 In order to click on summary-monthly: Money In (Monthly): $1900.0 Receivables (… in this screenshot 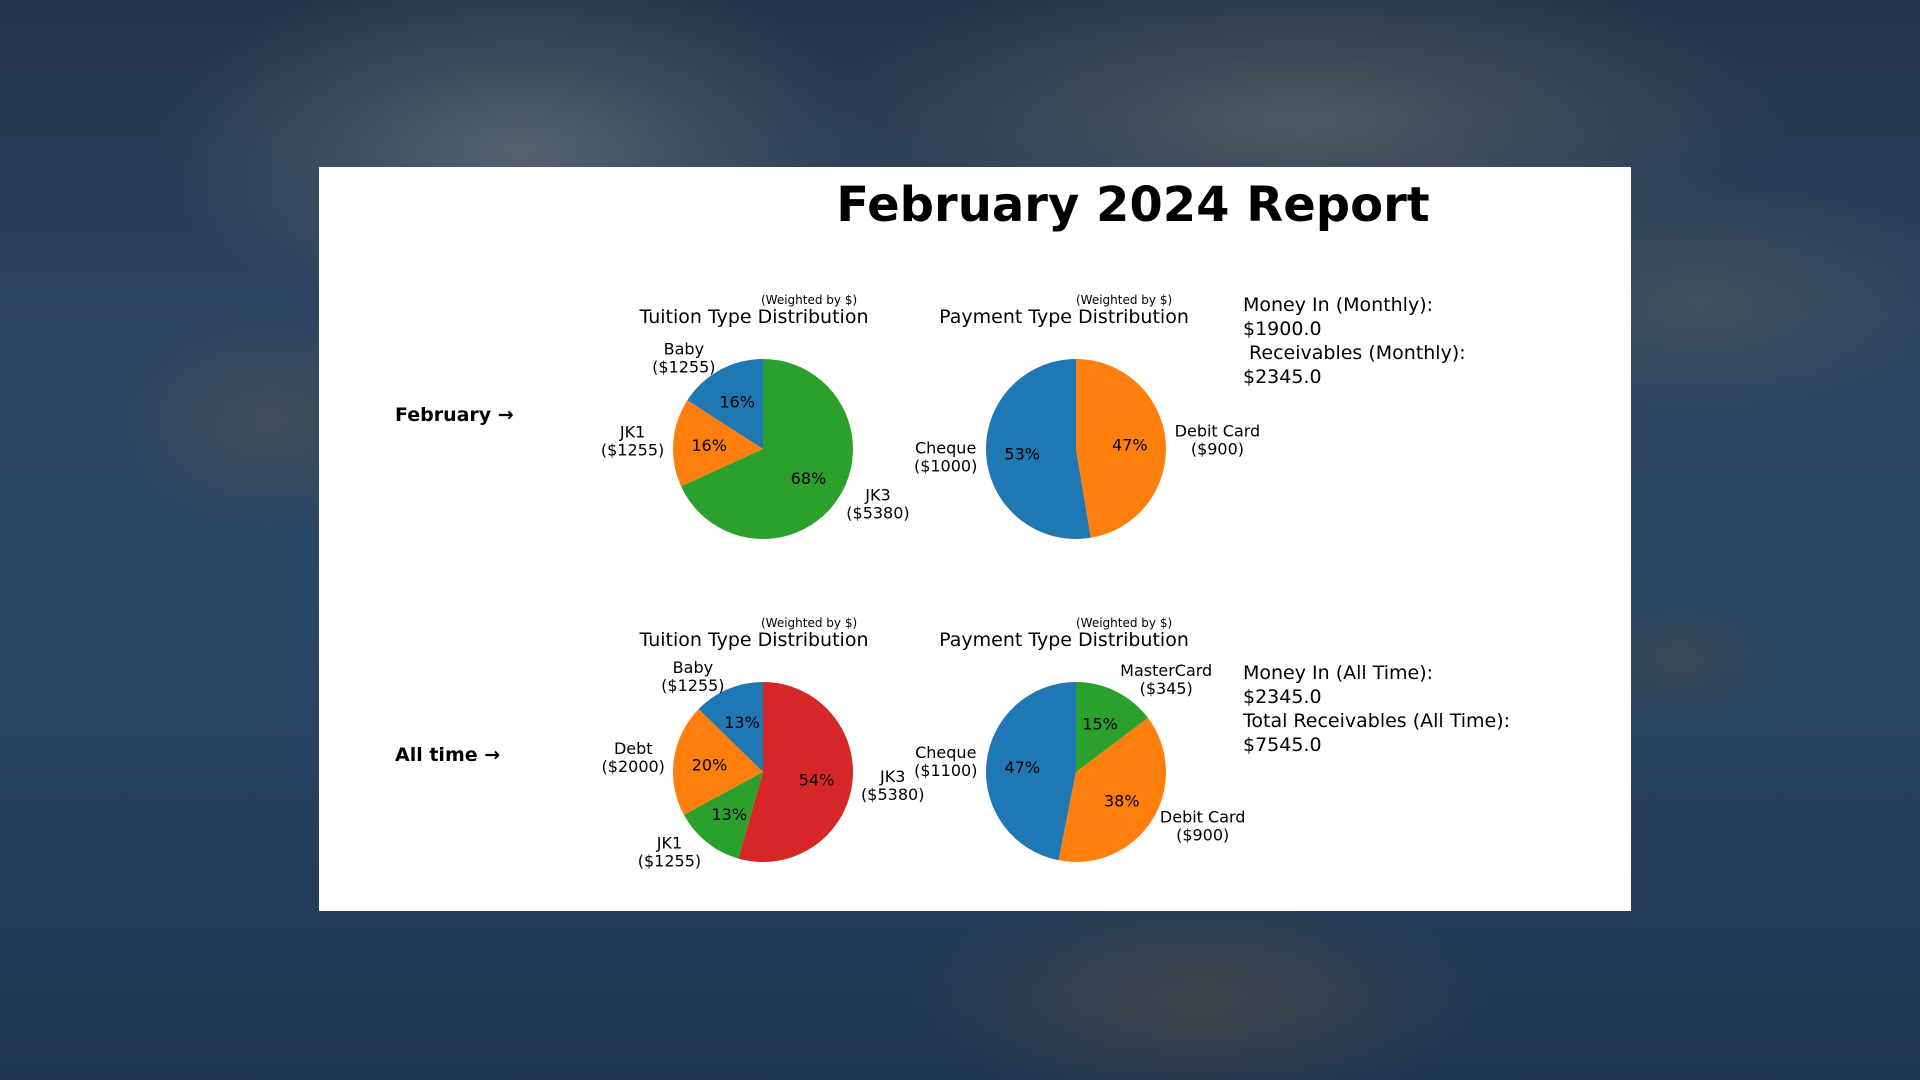, I will do `click(1354, 341)`.